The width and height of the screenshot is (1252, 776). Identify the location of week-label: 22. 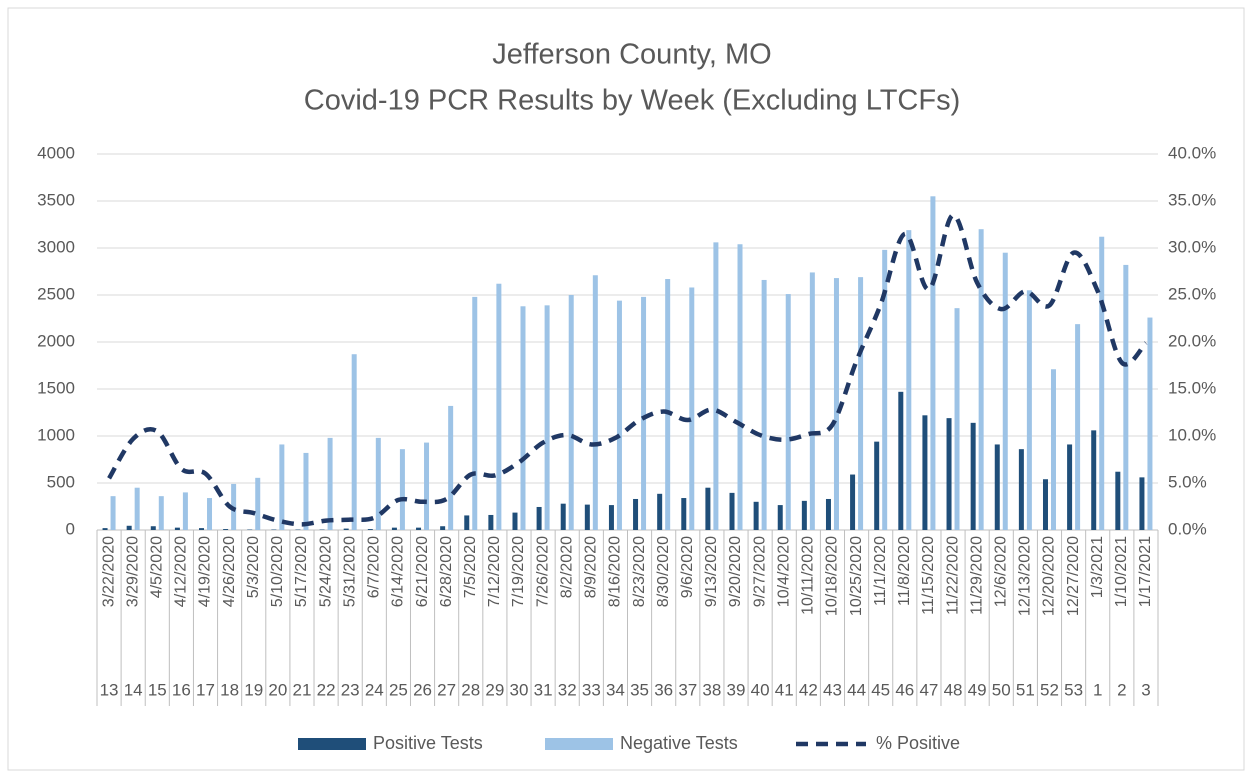
(326, 689).